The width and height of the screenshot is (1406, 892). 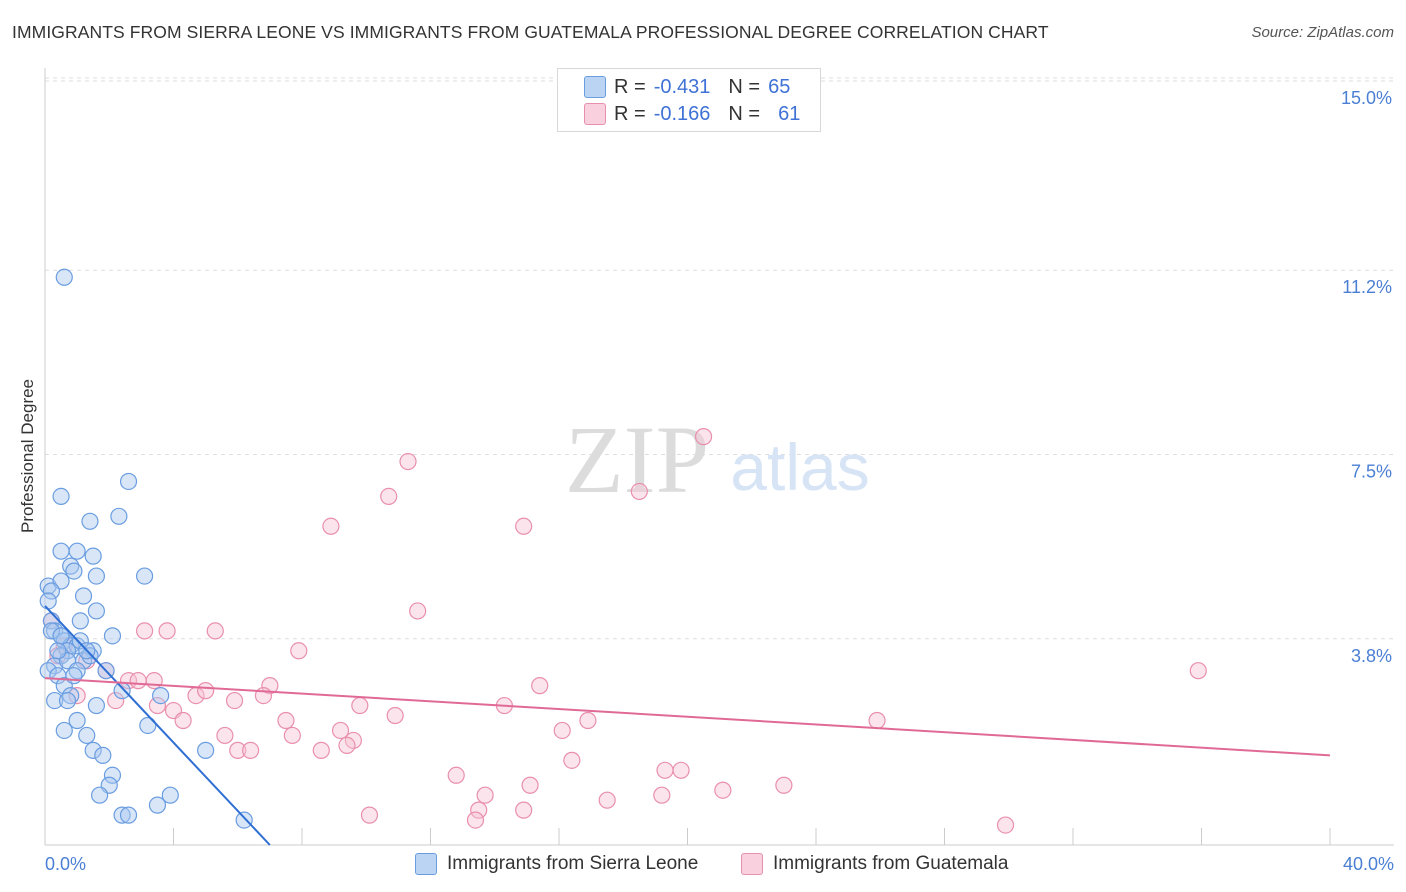 I want to click on watermark-zip: ZIP, so click(x=637, y=459).